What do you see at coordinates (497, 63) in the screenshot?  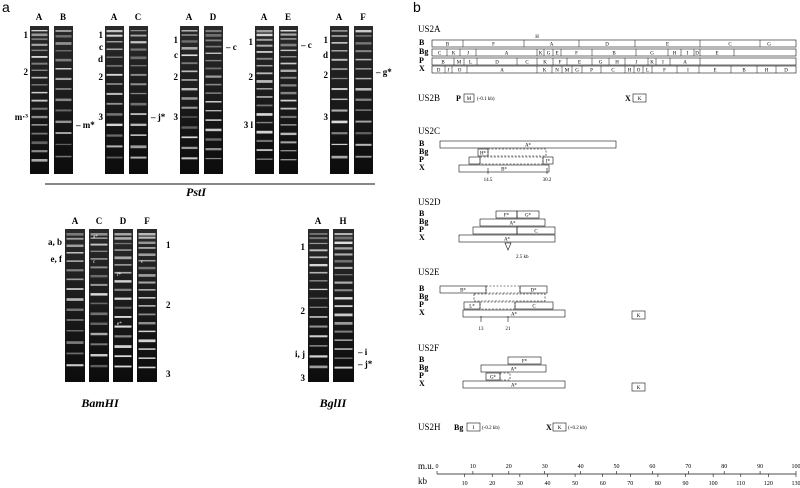 I see `us2a-frag: D` at bounding box center [497, 63].